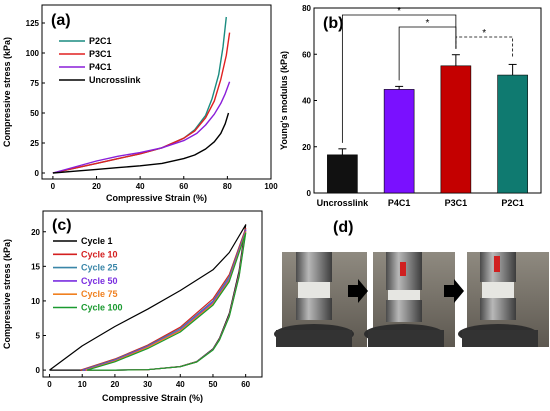 The width and height of the screenshot is (550, 411). I want to click on bar-uncrosslink, so click(342, 174).